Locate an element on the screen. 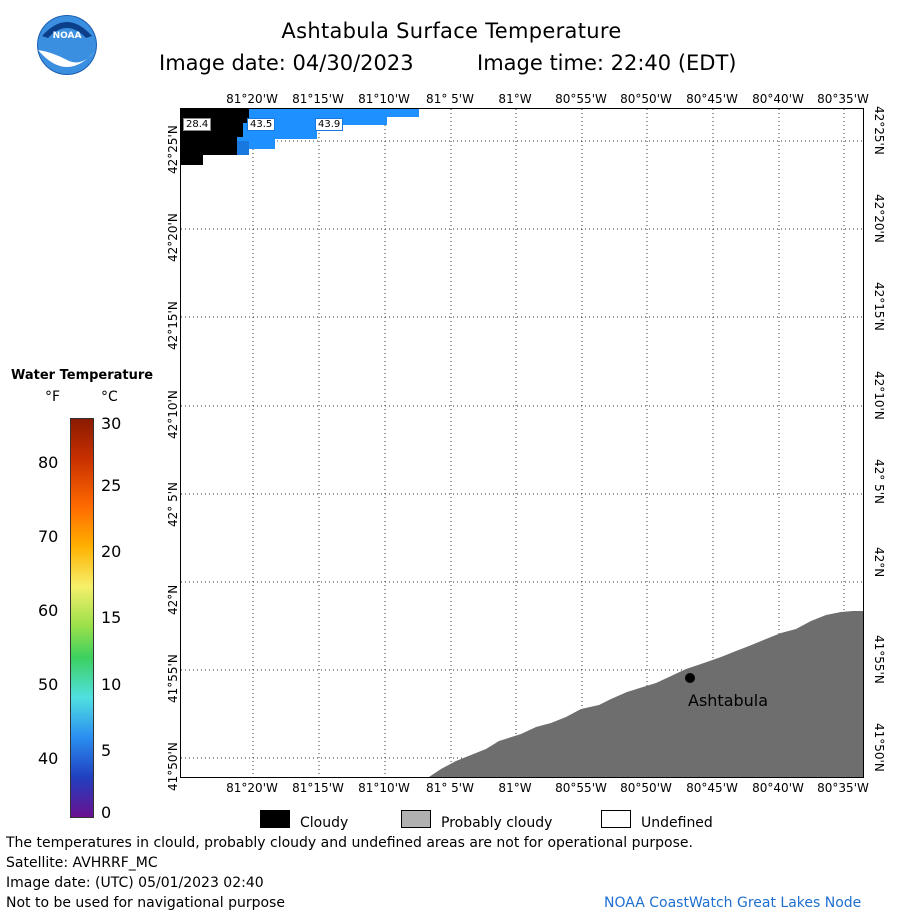 This screenshot has height=919, width=903. celsius-tick-label: 15 is located at coordinates (111, 617).